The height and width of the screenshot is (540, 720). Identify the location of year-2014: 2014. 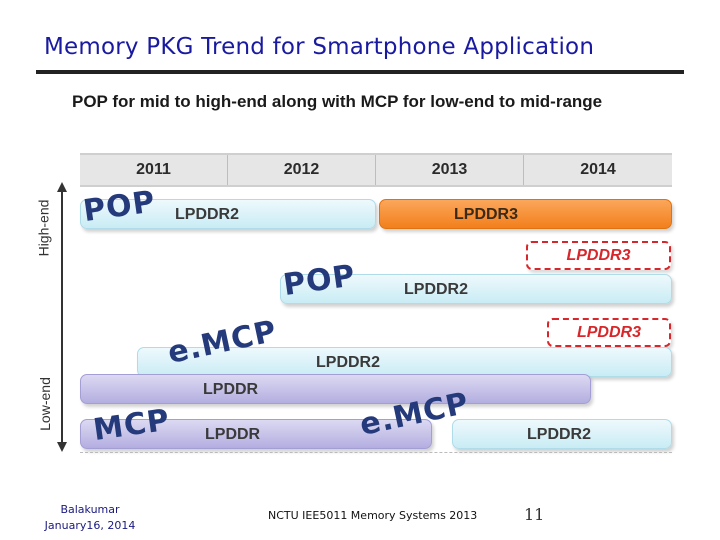
(598, 169).